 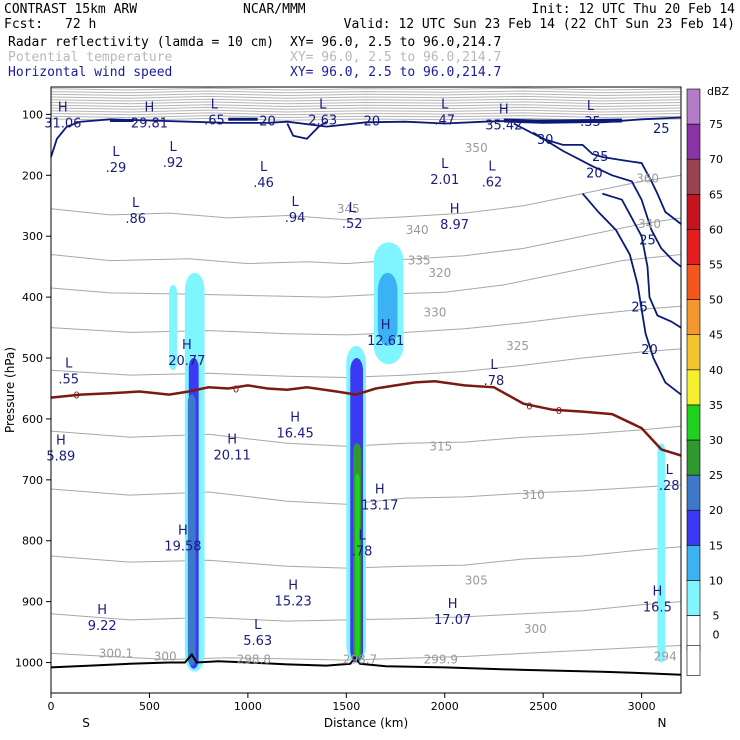 I want to click on extremum-value: 31.06, so click(x=62, y=123).